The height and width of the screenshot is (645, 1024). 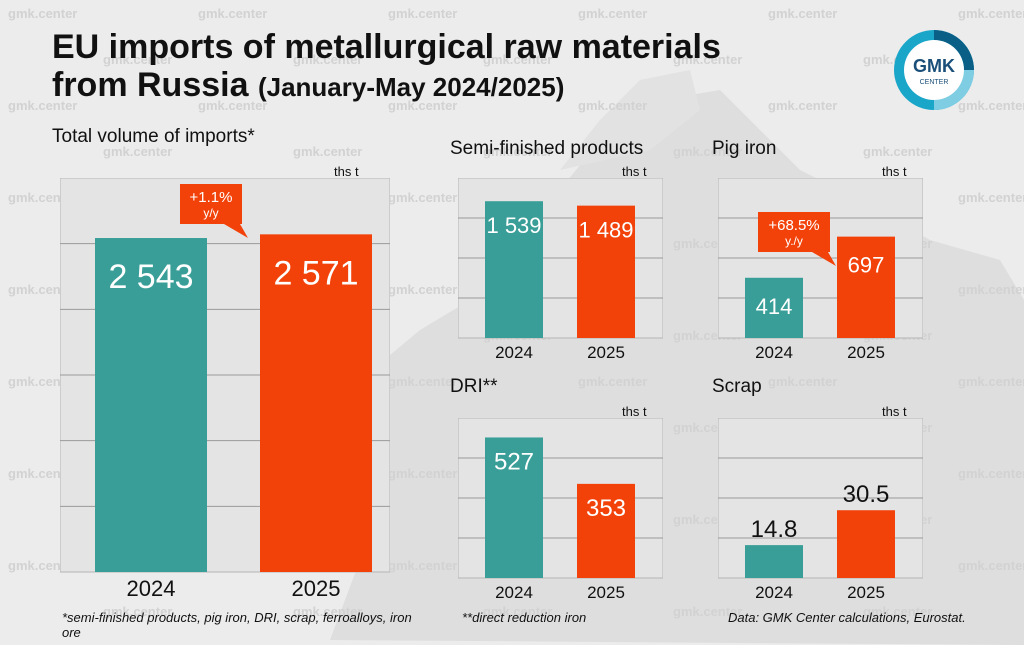 I want to click on value-label: 414, so click(x=774, y=306).